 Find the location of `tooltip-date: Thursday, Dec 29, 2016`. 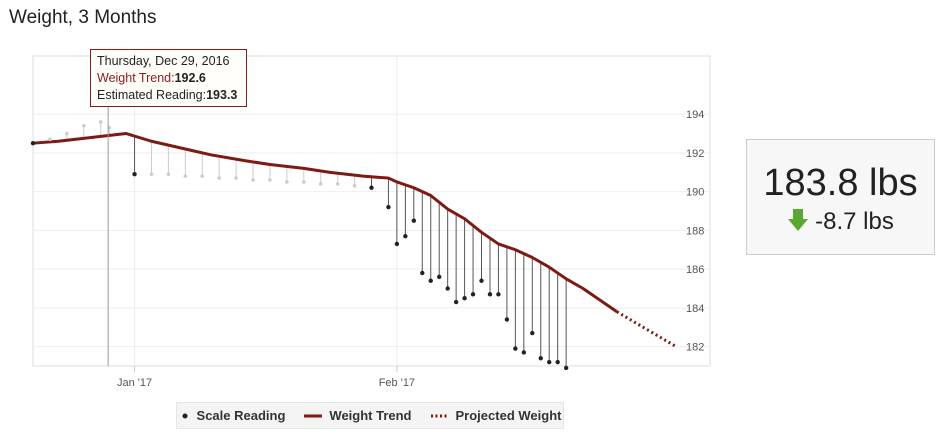

tooltip-date: Thursday, Dec 29, 2016 is located at coordinates (163, 61).